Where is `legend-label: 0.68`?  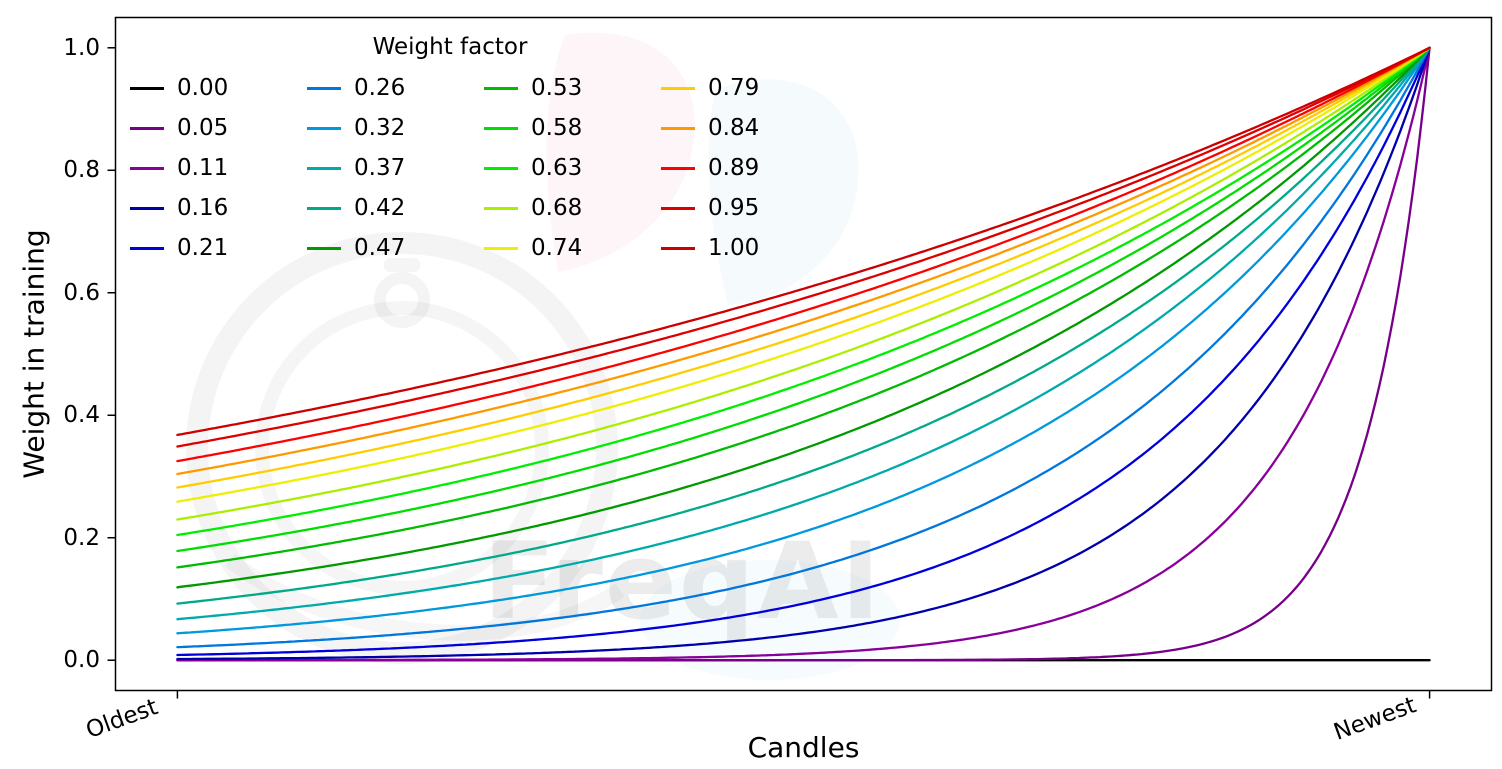
legend-label: 0.68 is located at coordinates (557, 208).